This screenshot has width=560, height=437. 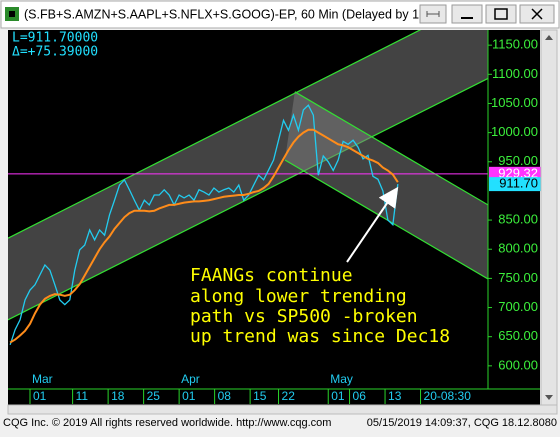 I want to click on horizontal-scrollbar, so click(x=282, y=409).